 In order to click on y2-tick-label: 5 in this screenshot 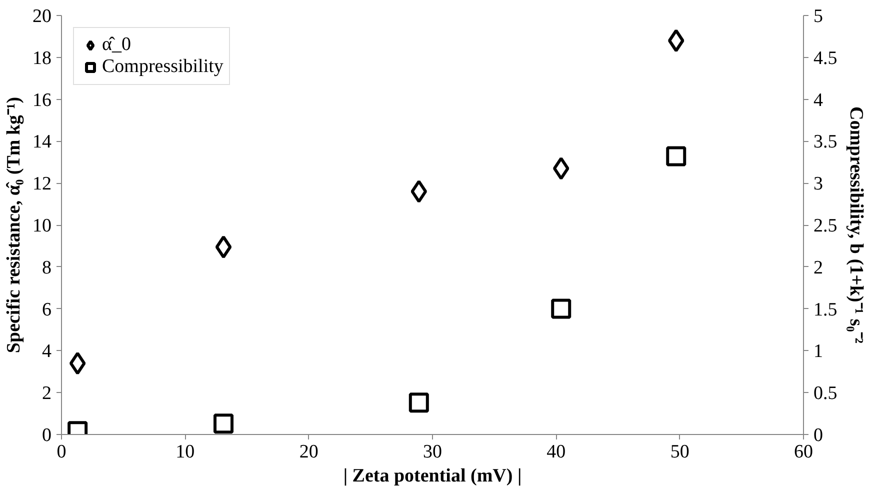, I will do `click(818, 16)`.